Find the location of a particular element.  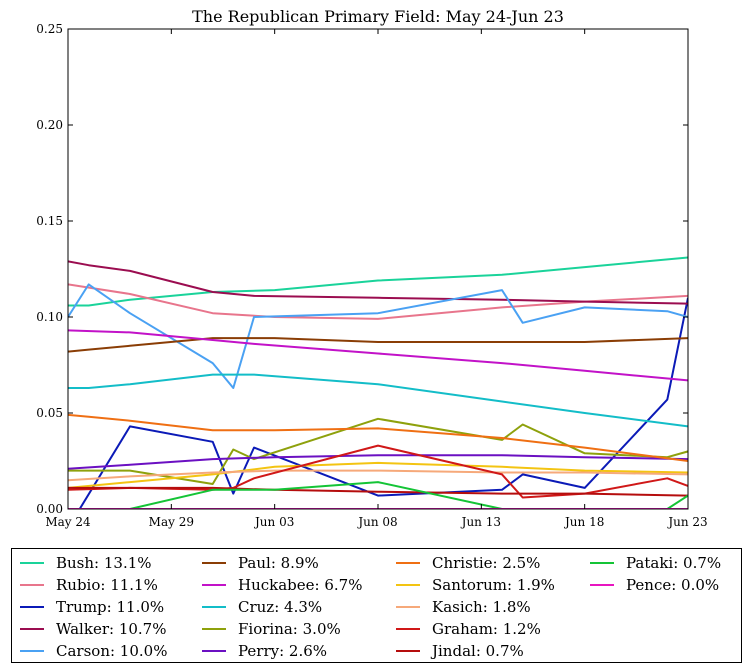

legend-entry: Rubio: 11.1% is located at coordinates (89, 585).